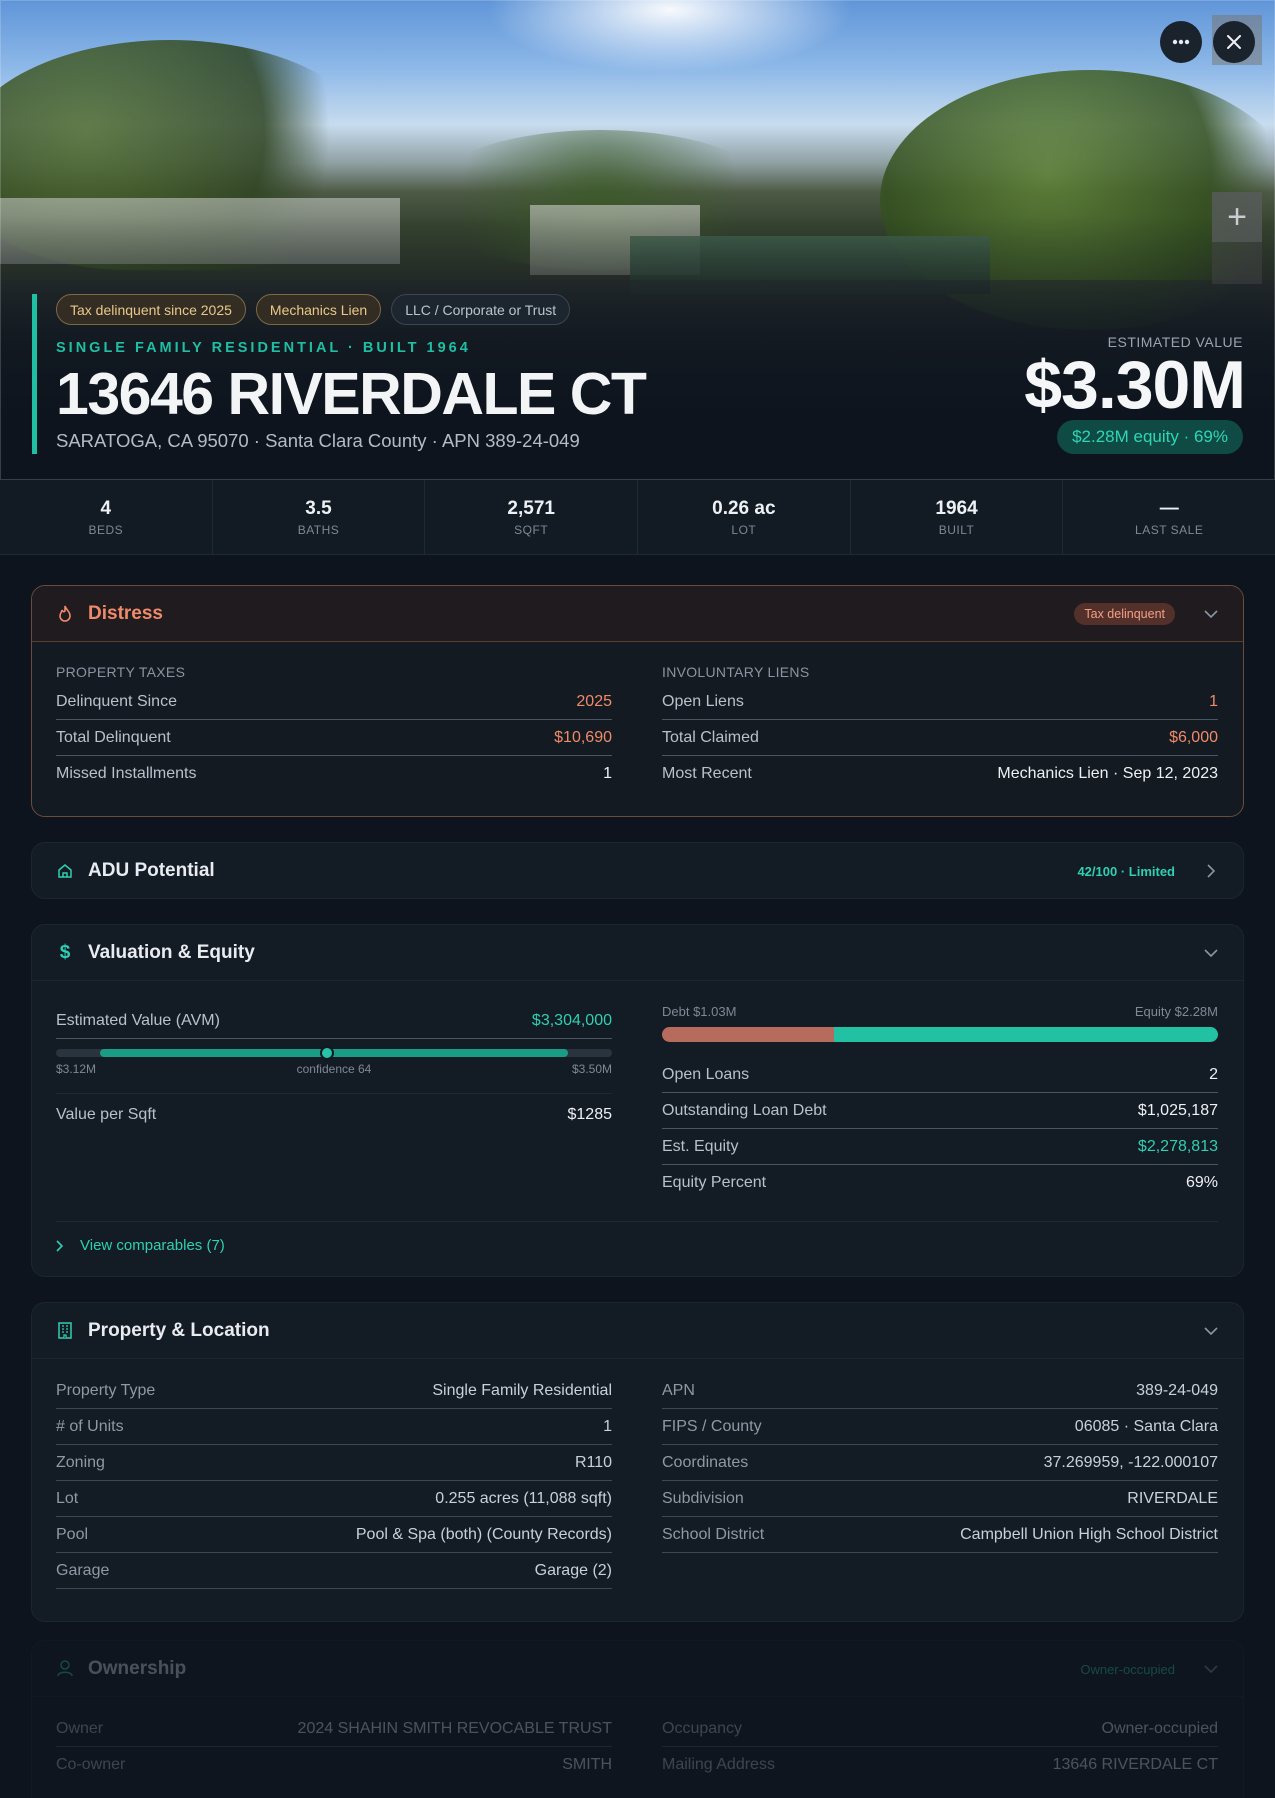 The height and width of the screenshot is (1798, 1275). I want to click on stat-label: BATHS, so click(318, 530).